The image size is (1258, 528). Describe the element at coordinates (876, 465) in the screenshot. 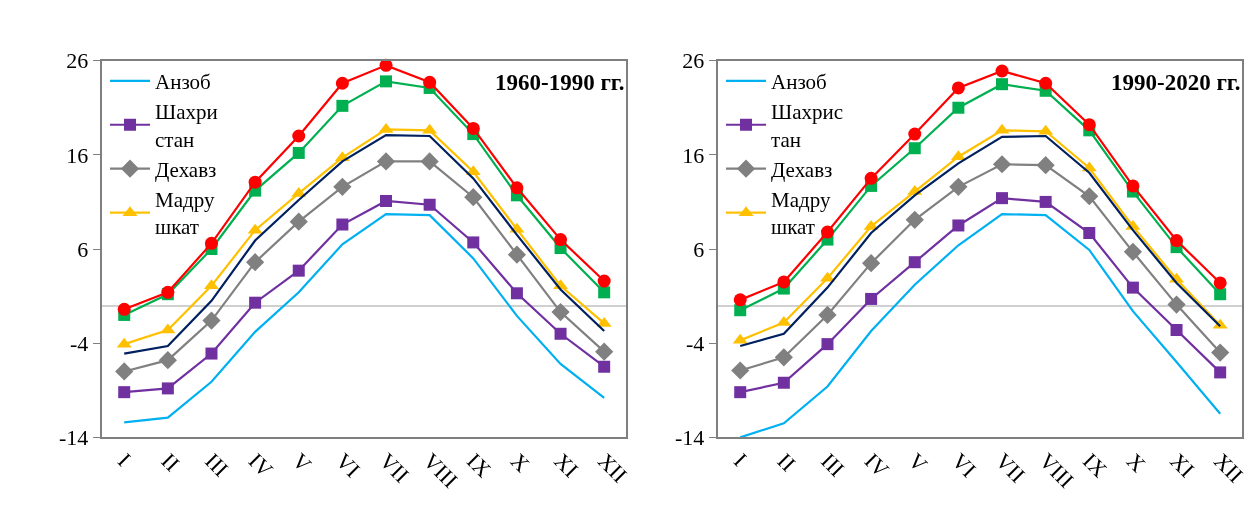

I see `x-tick-label: IV` at that location.